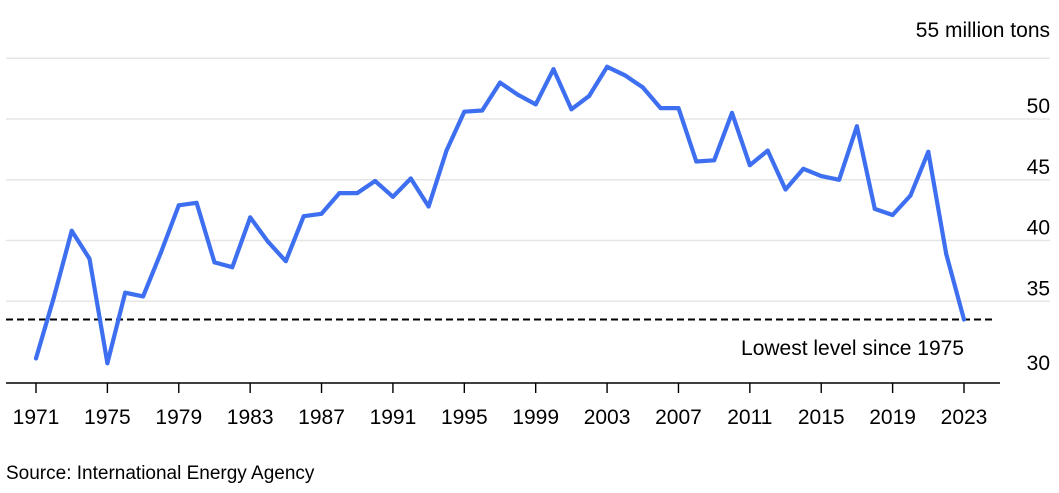 The height and width of the screenshot is (493, 1059). What do you see at coordinates (607, 417) in the screenshot?
I see `x-tick-label-2003: 2003` at bounding box center [607, 417].